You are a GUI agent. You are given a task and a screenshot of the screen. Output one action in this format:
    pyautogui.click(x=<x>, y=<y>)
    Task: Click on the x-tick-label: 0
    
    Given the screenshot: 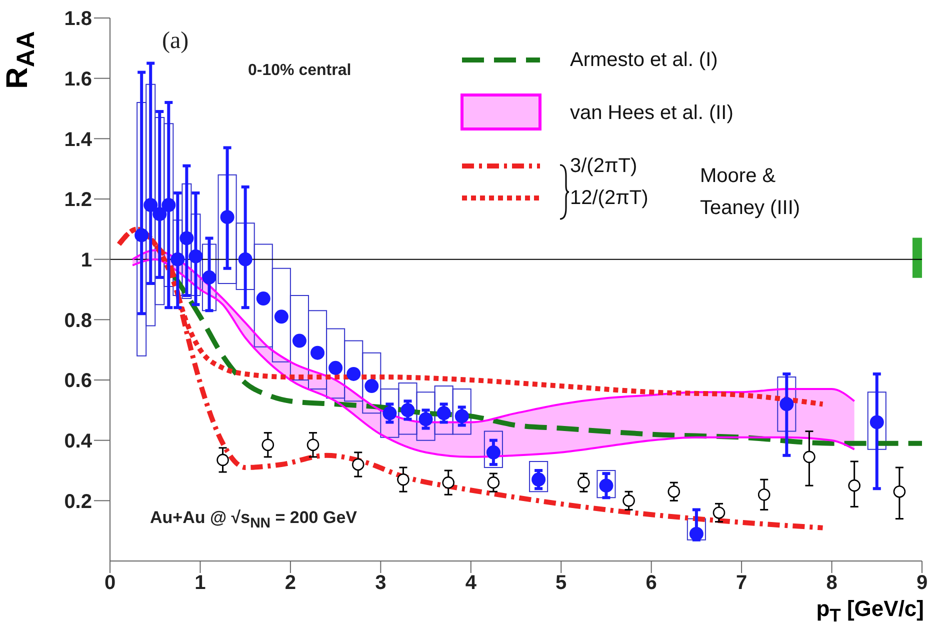 What is the action you would take?
    pyautogui.click(x=110, y=583)
    